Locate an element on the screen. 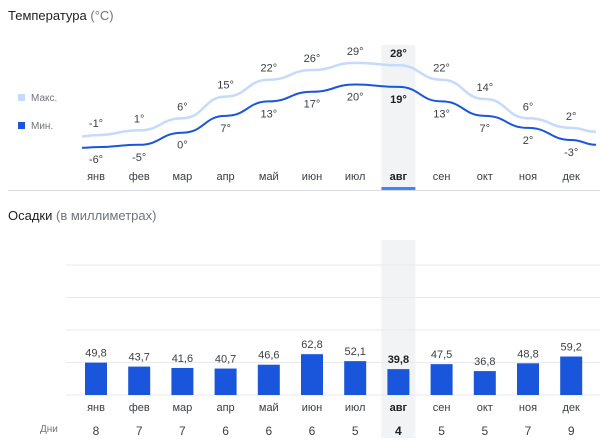 The image size is (600, 440). precip-value-label: 47,5 is located at coordinates (441, 355).